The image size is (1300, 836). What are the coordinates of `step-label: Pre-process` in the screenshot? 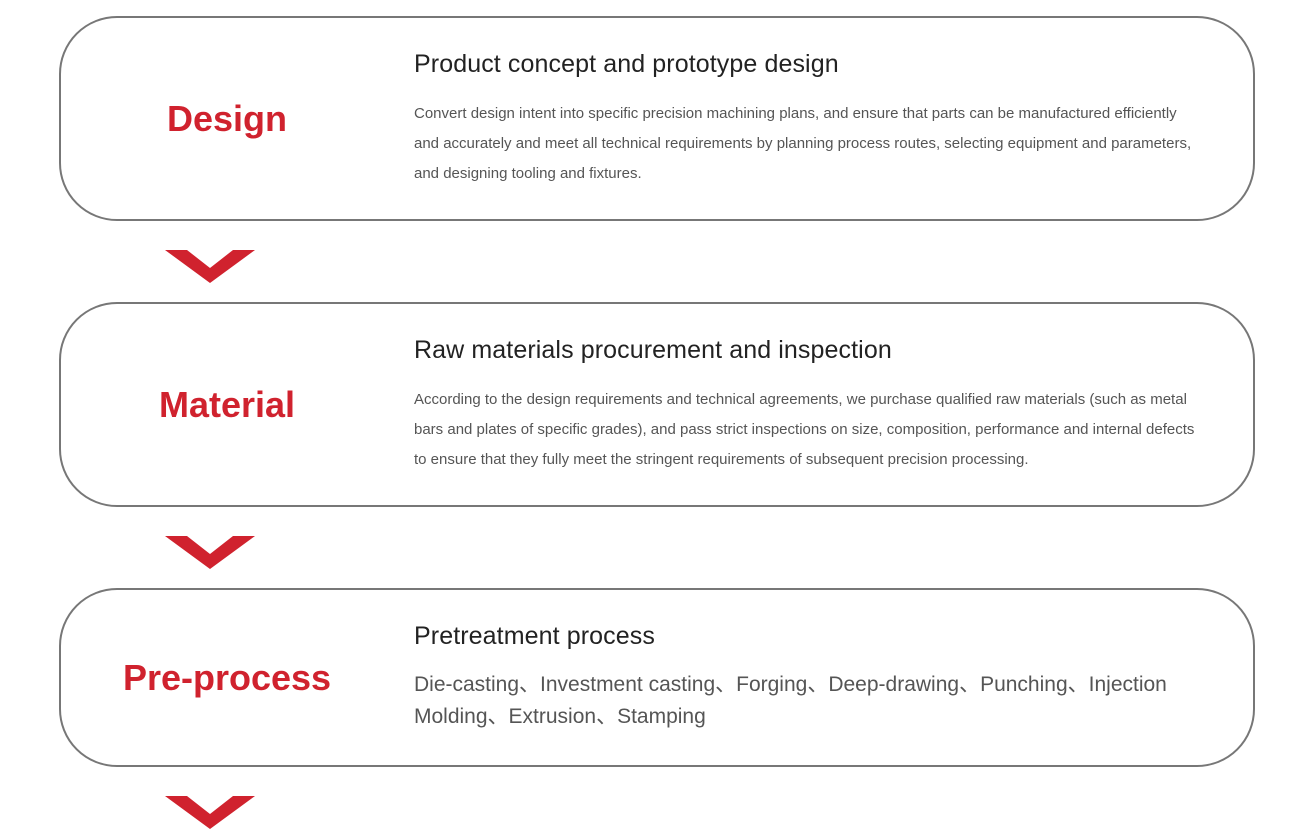 It's located at (227, 677).